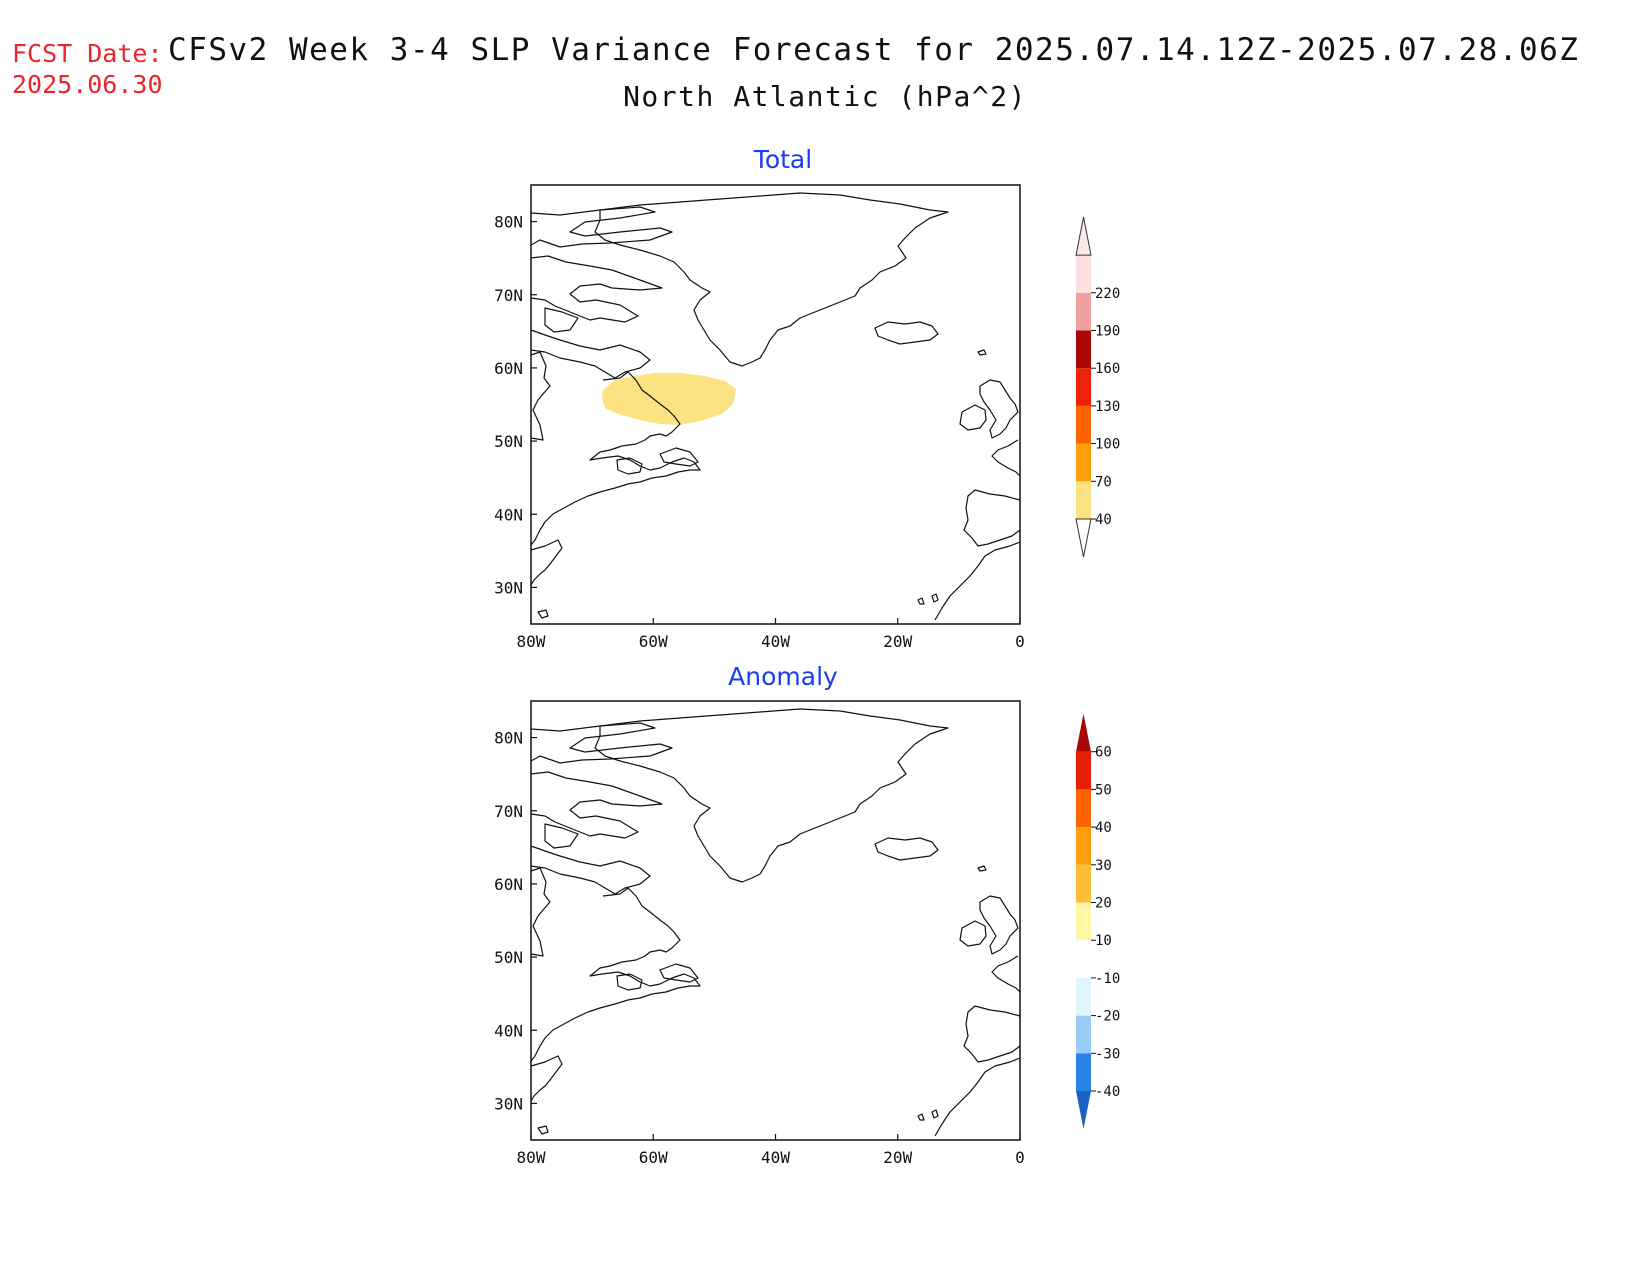 Image resolution: width=1650 pixels, height=1275 pixels. I want to click on coastlines-total, so click(775, 406).